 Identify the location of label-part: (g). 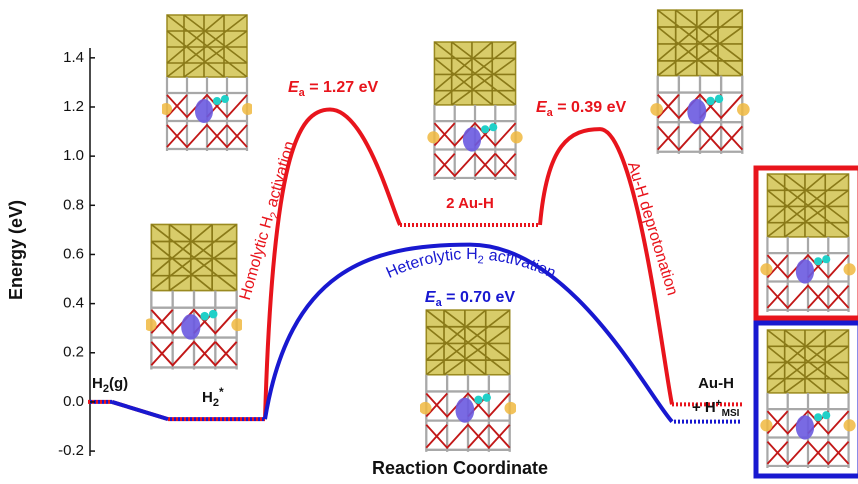
(118, 383).